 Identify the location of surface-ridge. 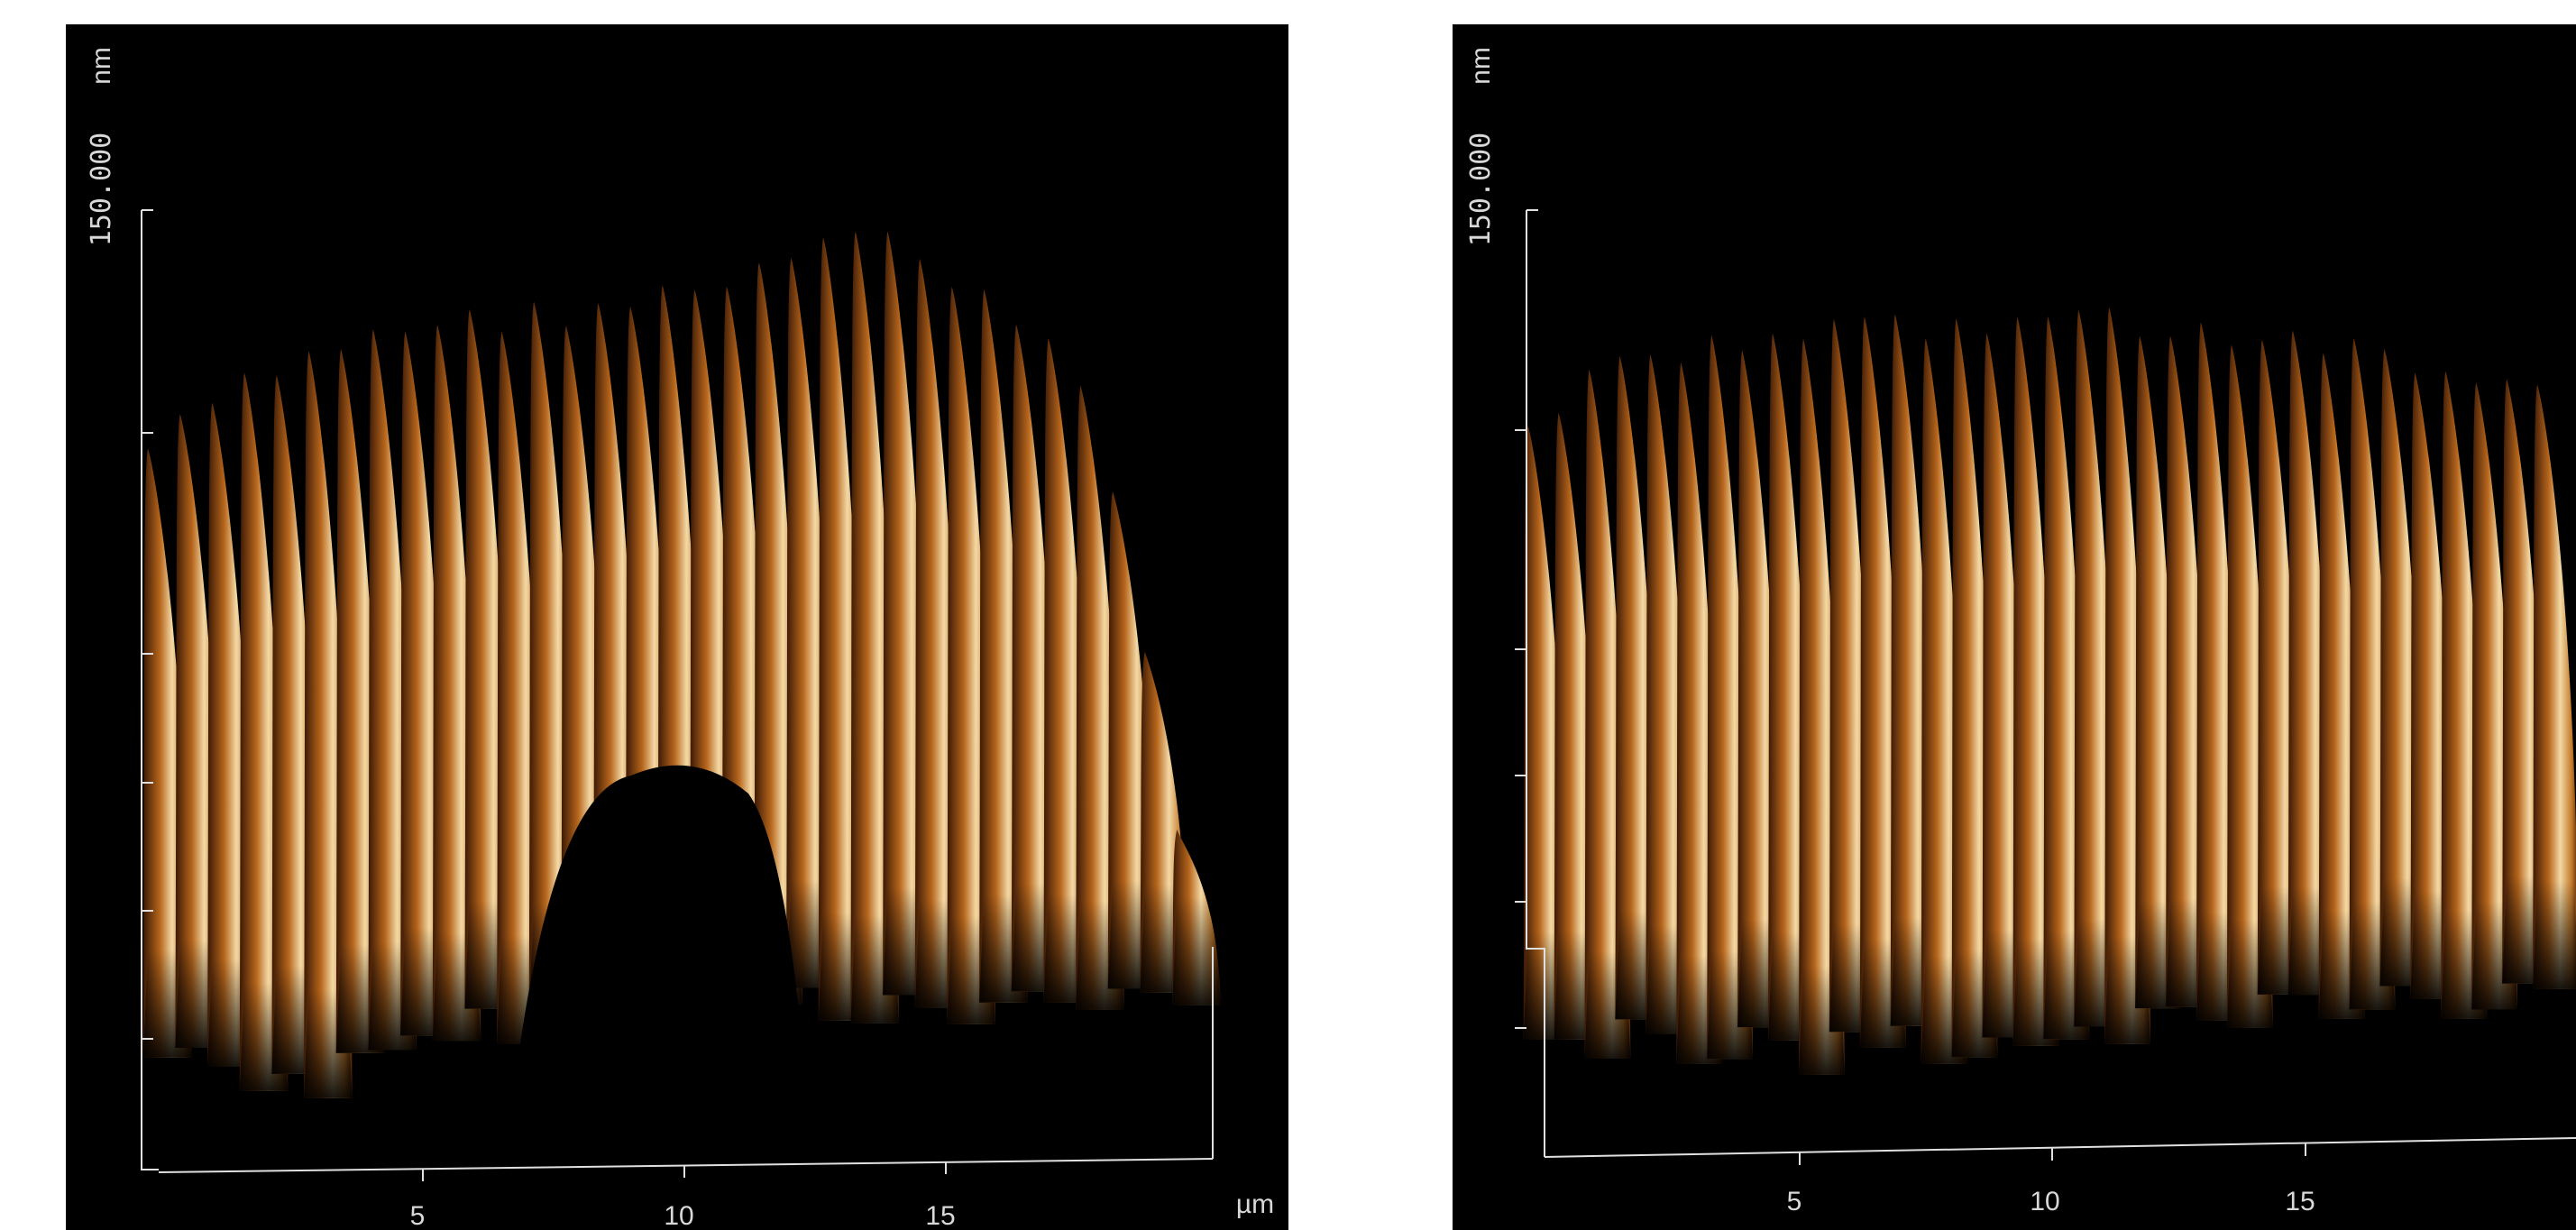
(2554, 686).